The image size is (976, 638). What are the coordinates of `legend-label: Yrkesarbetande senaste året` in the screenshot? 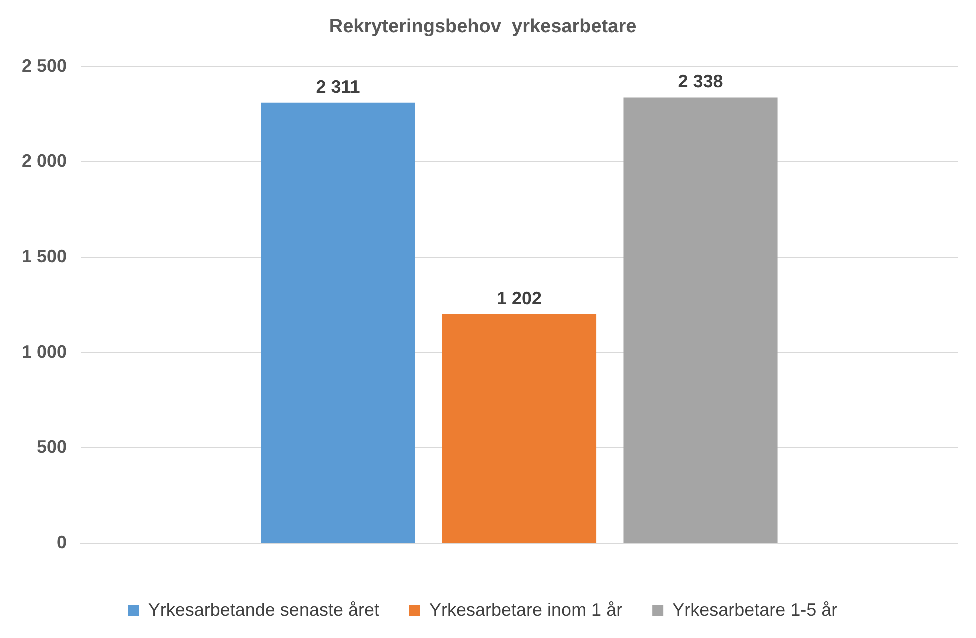 It's located at (264, 610).